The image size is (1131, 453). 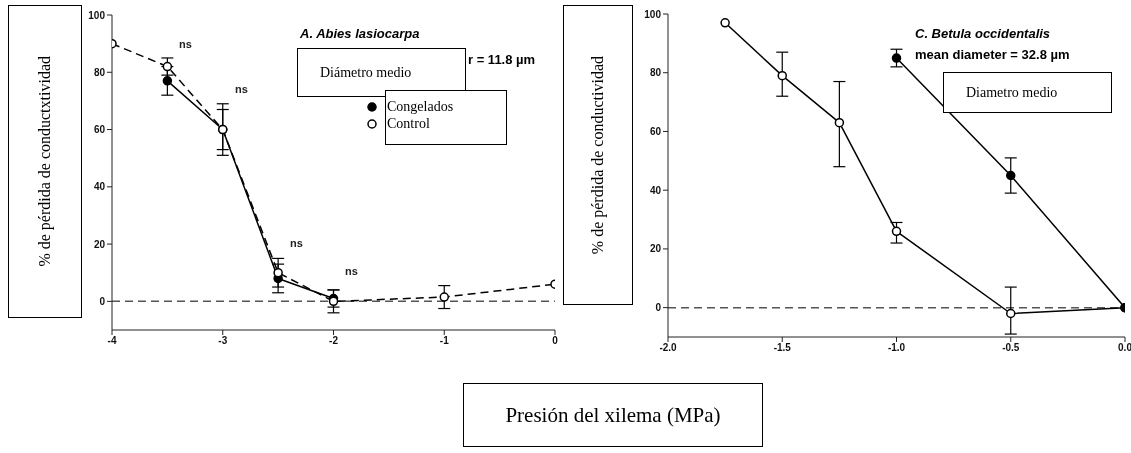 I want to click on label-box: % de pérdida de conductxtividad, so click(x=45, y=161).